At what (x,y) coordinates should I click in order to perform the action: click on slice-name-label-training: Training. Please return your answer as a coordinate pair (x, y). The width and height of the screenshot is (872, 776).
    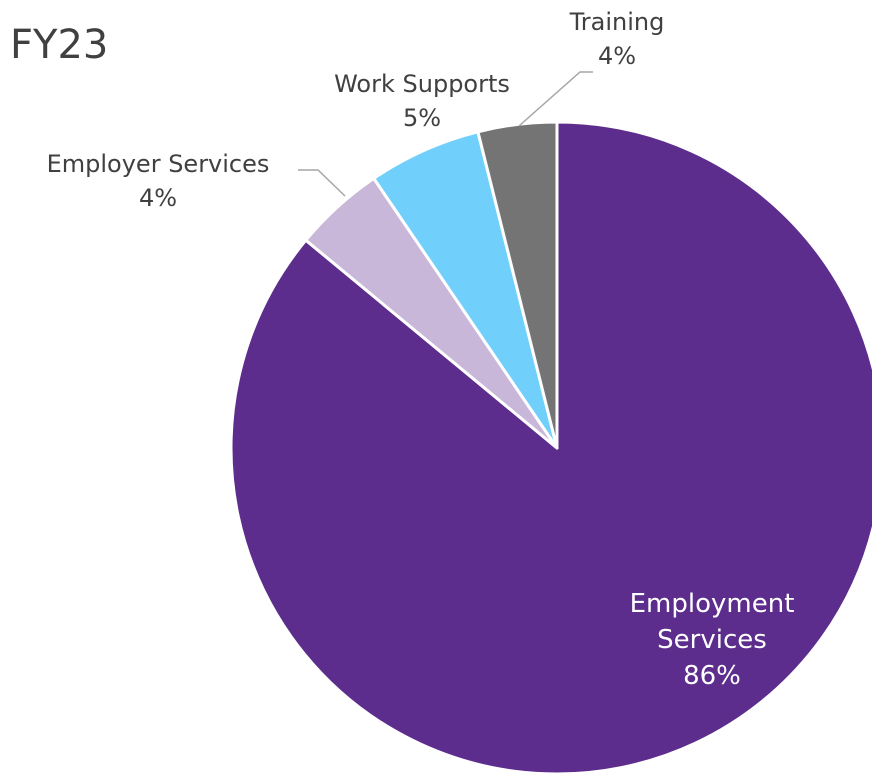
    Looking at the image, I should click on (617, 22).